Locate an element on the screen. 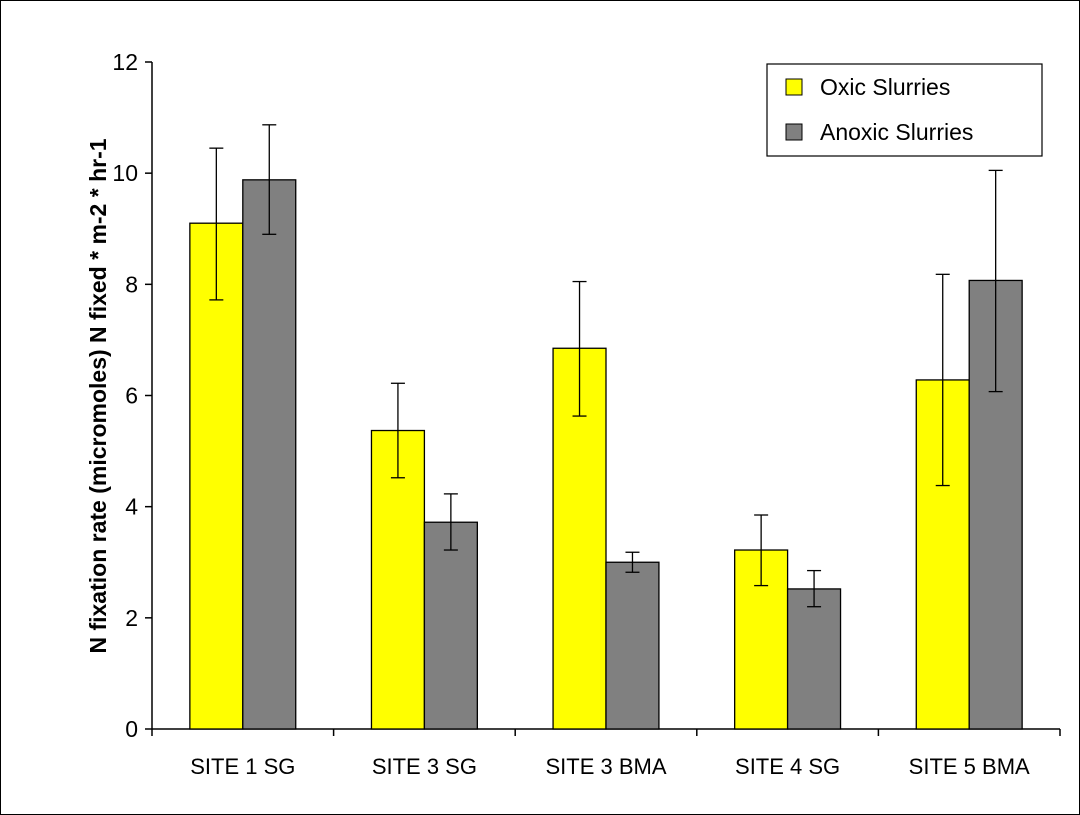 The image size is (1080, 815). legend-swatch-anoxic is located at coordinates (794, 132).